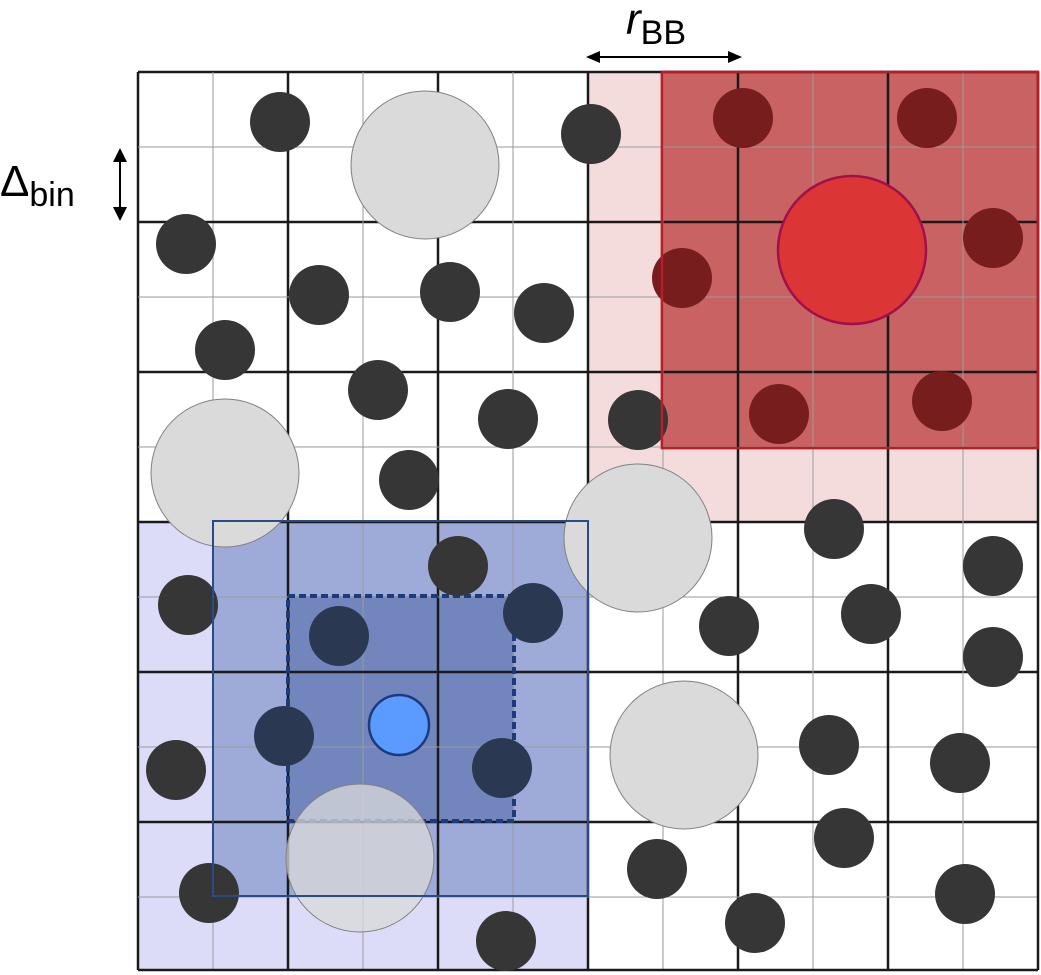  What do you see at coordinates (399, 725) in the screenshot?
I see `central-blue-particle` at bounding box center [399, 725].